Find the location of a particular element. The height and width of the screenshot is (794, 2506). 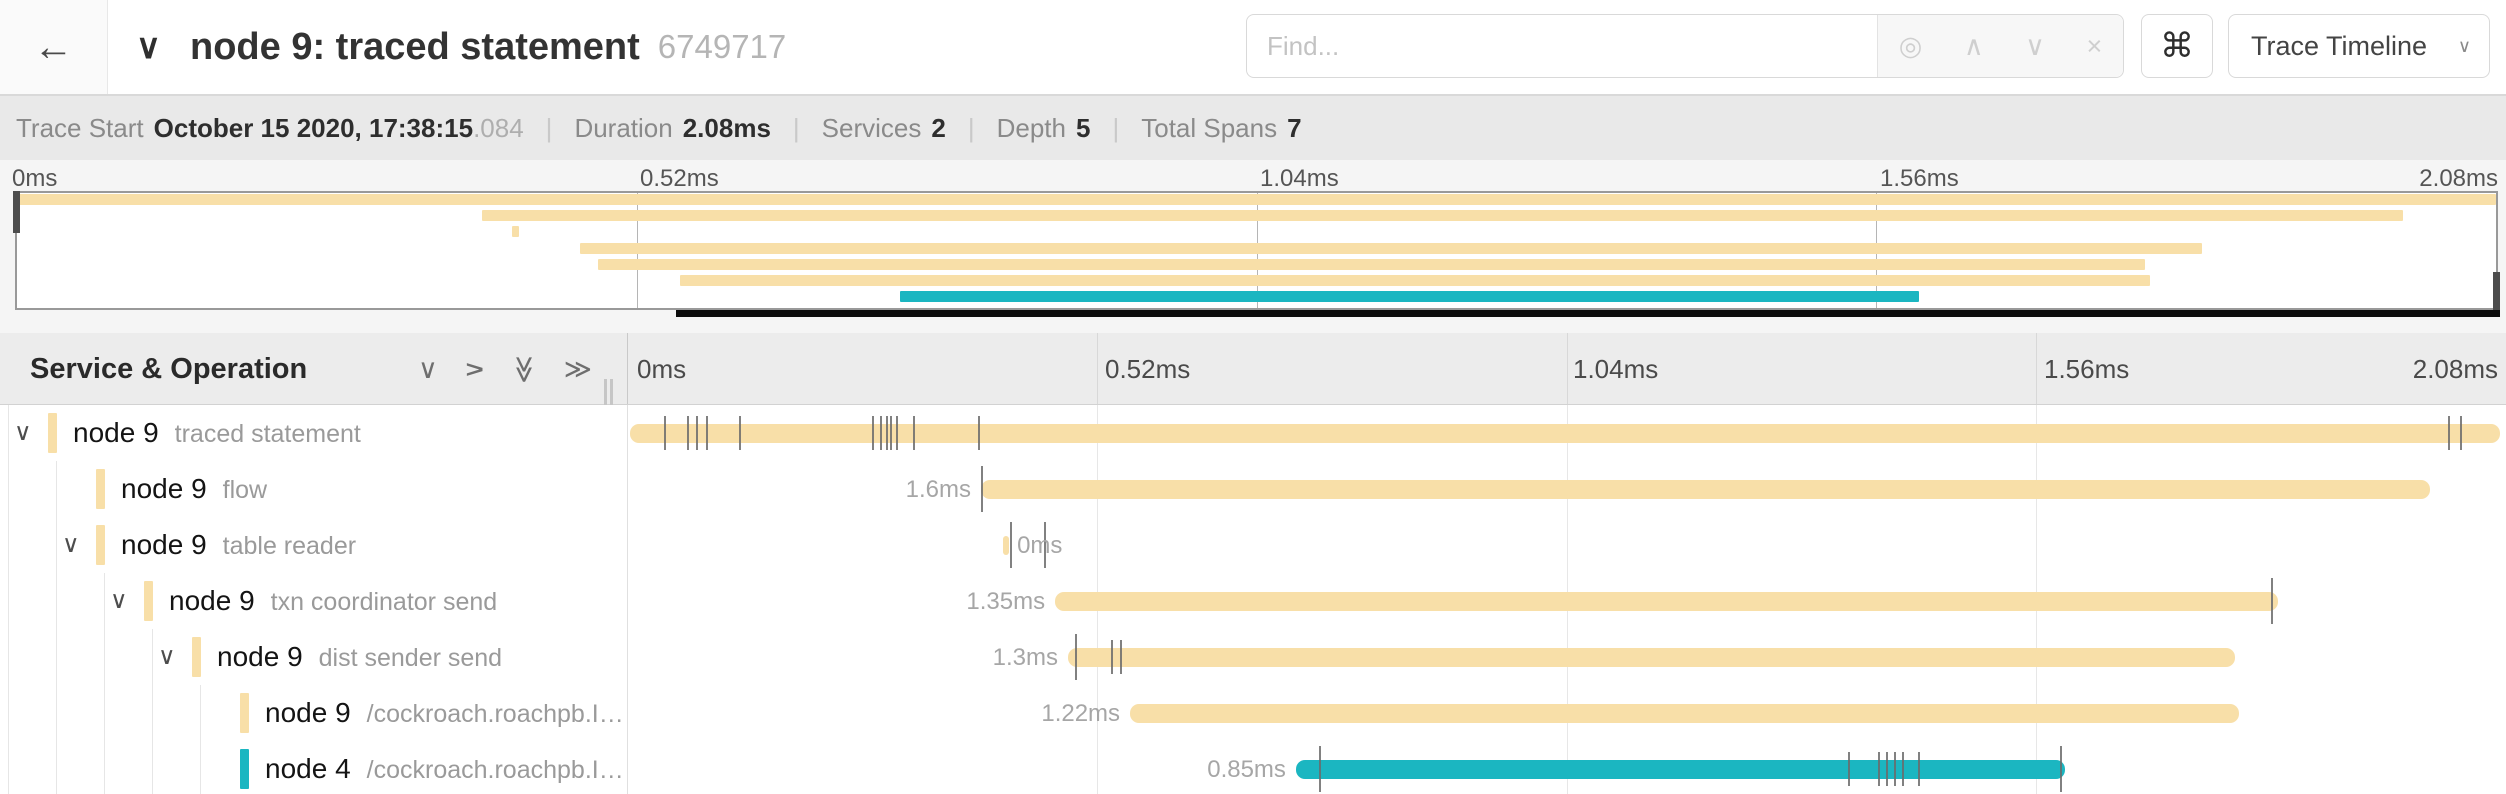

minimap-tick-labels: 0ms 0.52ms 1.04ms 1.56ms 2.08ms is located at coordinates (1253, 178).